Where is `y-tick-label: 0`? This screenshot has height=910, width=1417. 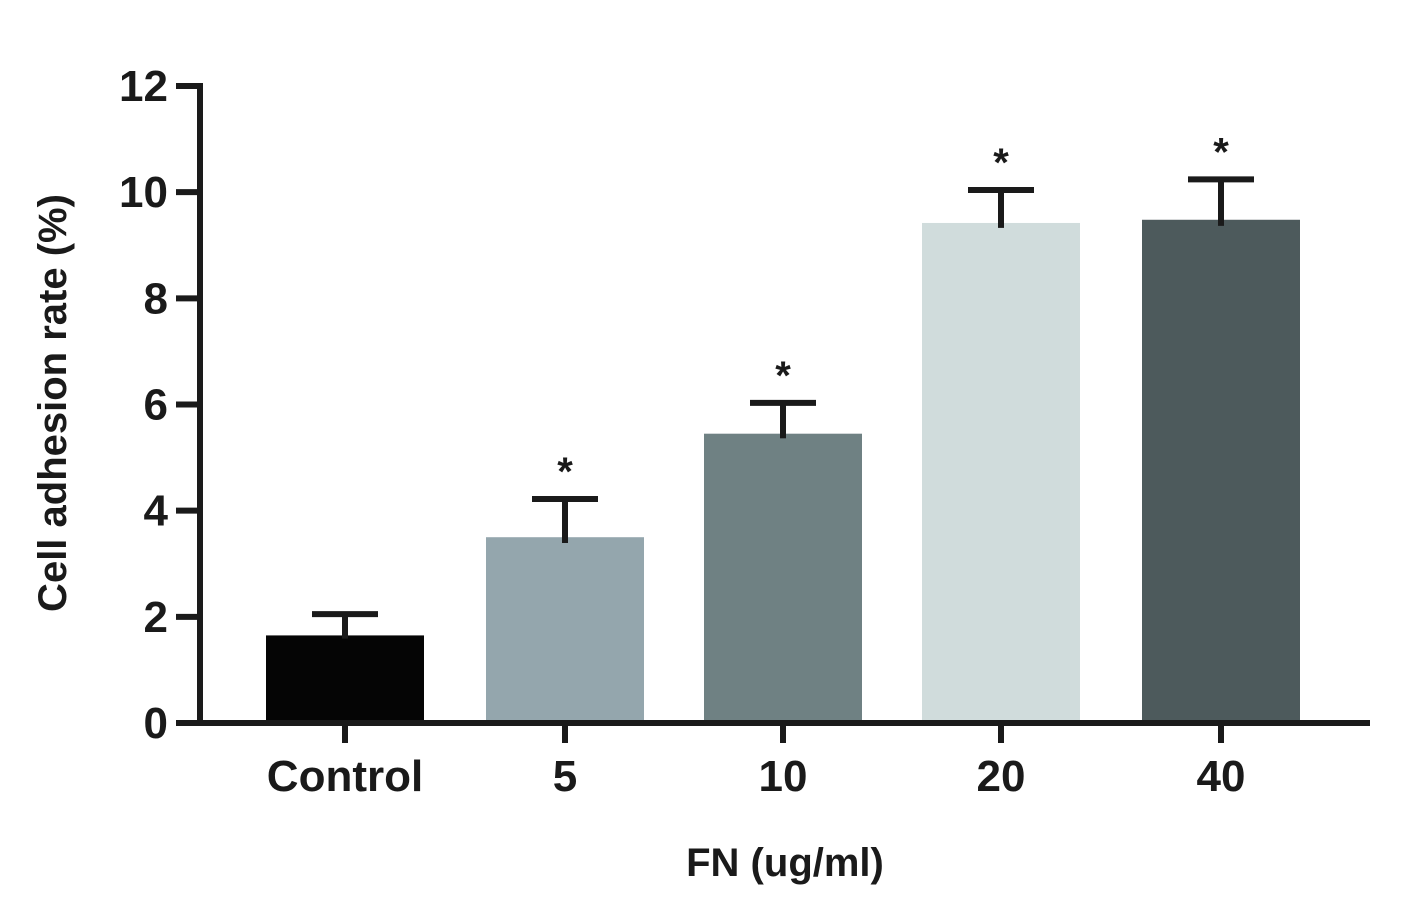 y-tick-label: 0 is located at coordinates (156, 723).